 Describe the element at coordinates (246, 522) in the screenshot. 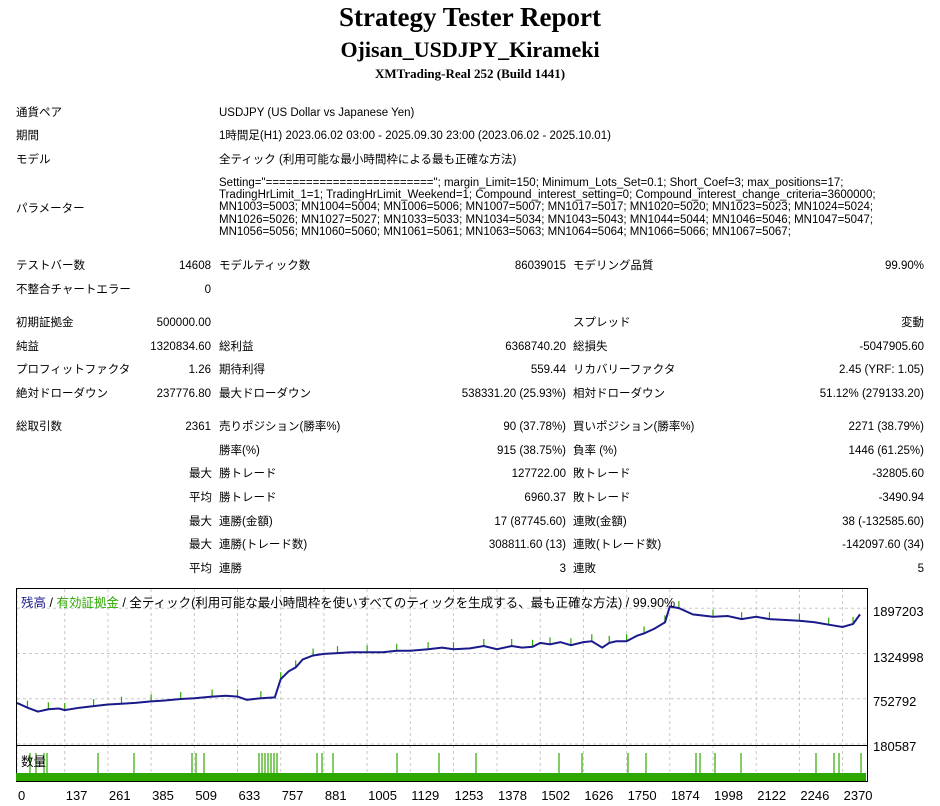

I see `cons-wins-label: 連勝(金額)` at that location.